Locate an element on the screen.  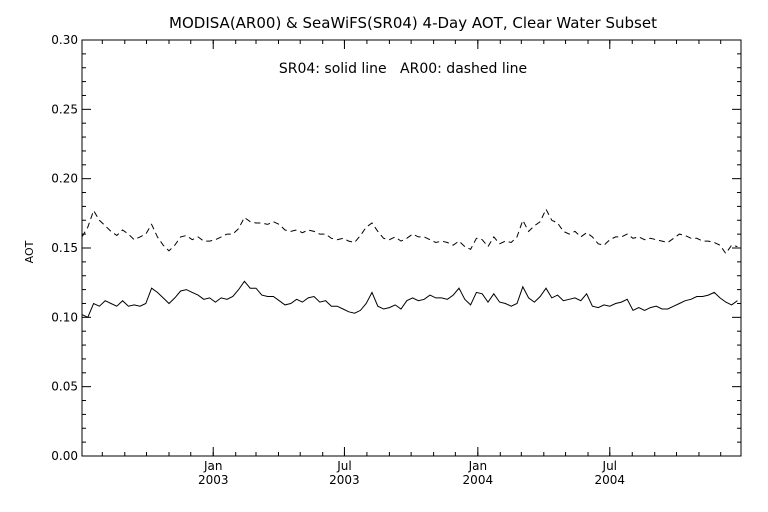
series-line-ar00 is located at coordinates (409, 231).